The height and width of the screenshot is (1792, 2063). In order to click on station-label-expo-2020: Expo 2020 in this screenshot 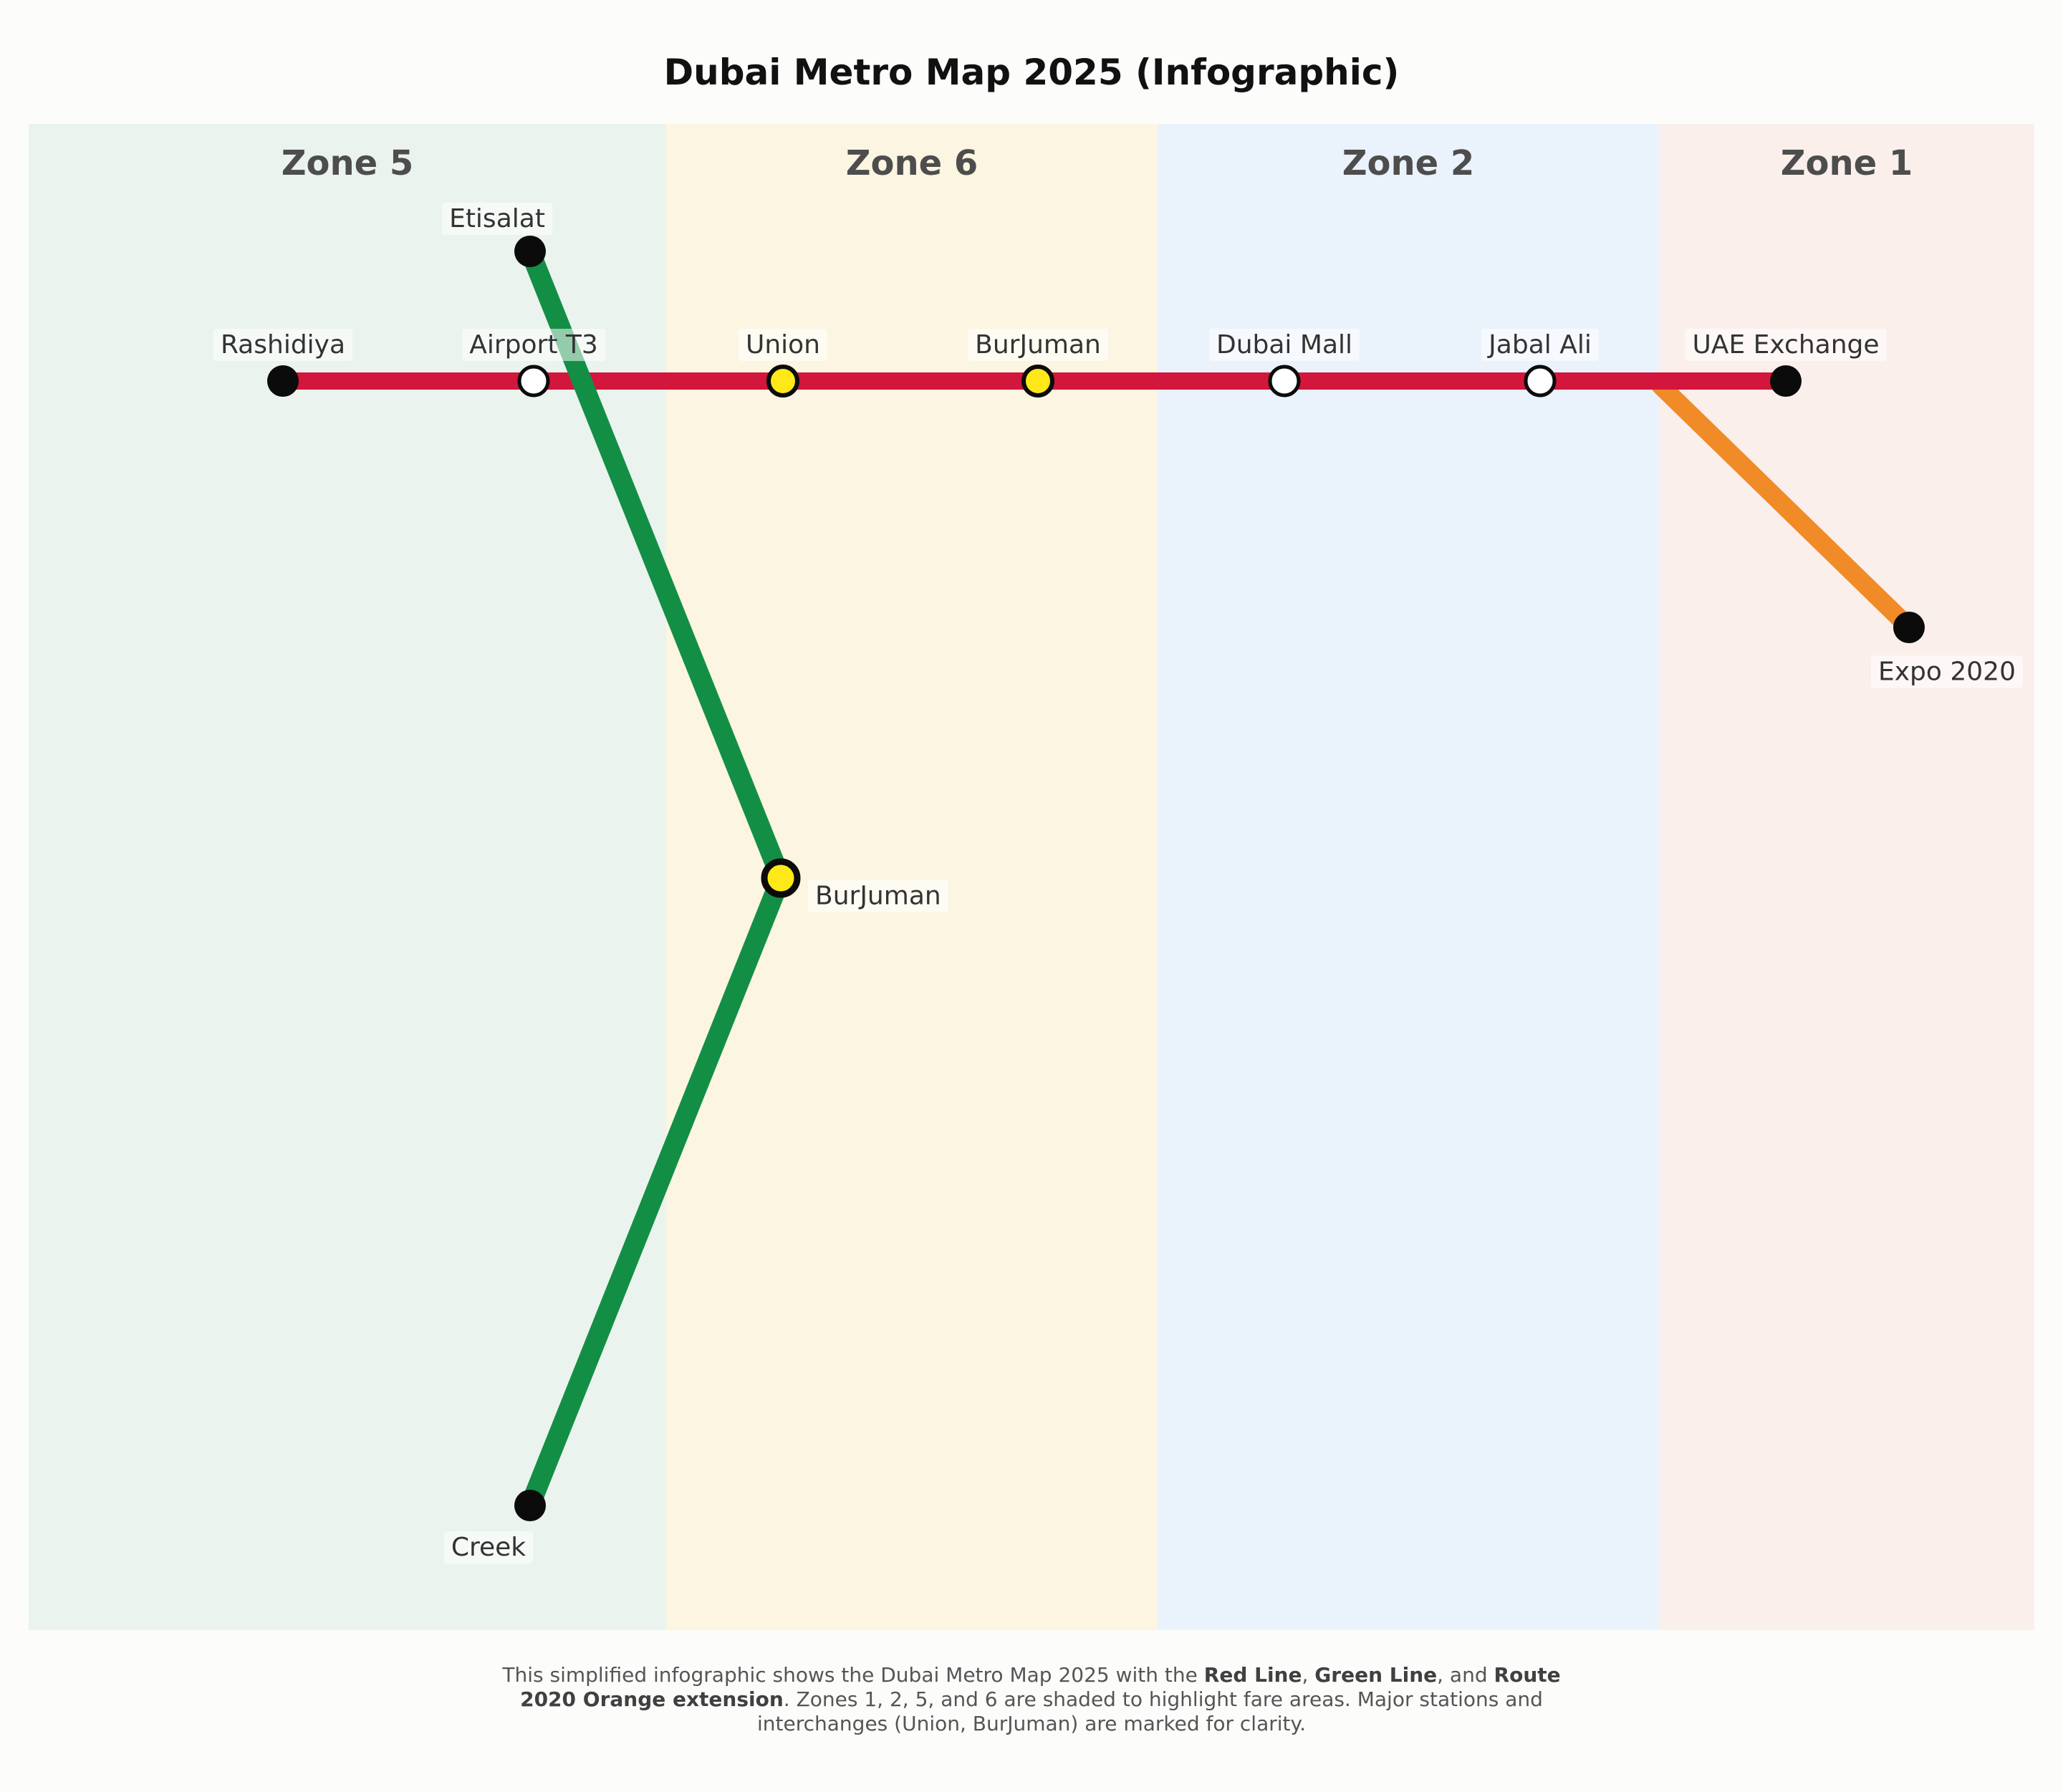, I will do `click(1947, 672)`.